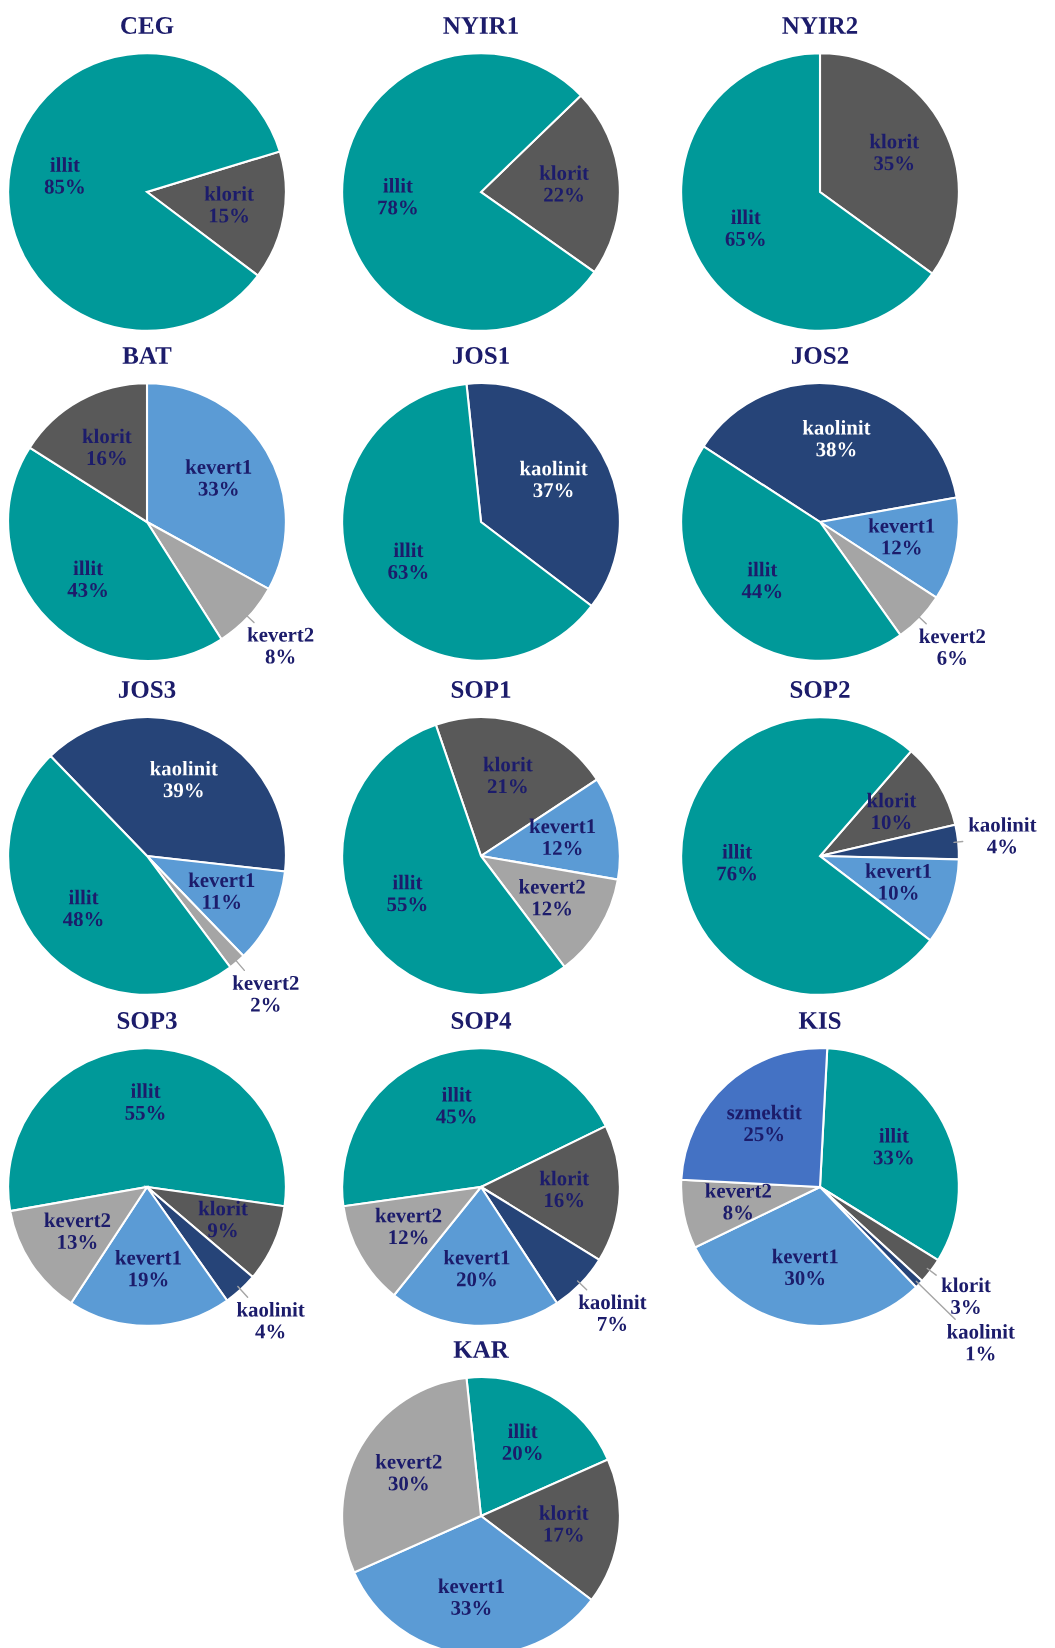  What do you see at coordinates (612, 1323) in the screenshot?
I see `data-label: 7%` at bounding box center [612, 1323].